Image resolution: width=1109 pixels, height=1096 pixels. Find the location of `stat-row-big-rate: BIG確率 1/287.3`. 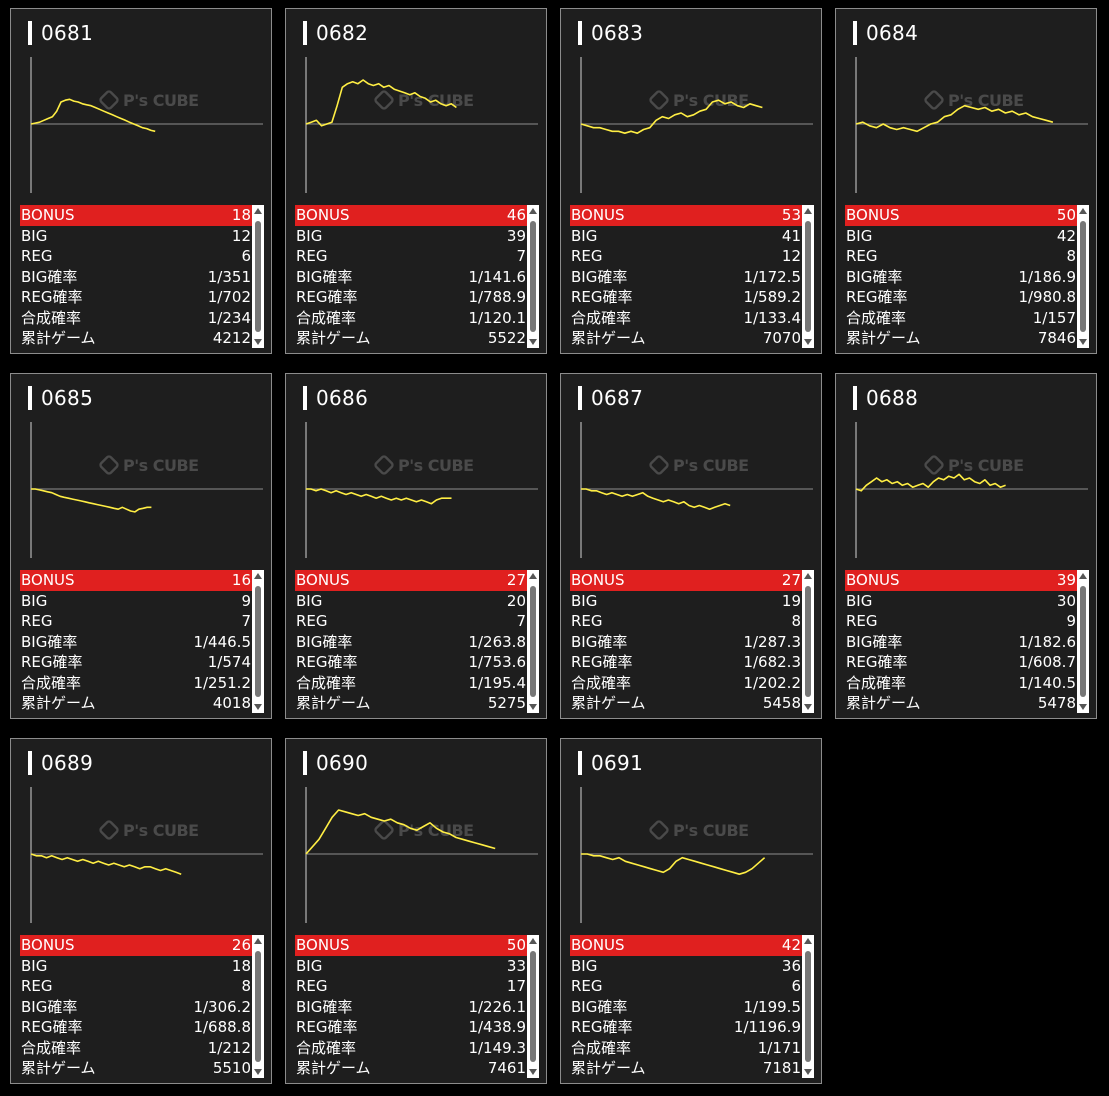

stat-row-big-rate: BIG確率 1/287.3 is located at coordinates (686, 642).